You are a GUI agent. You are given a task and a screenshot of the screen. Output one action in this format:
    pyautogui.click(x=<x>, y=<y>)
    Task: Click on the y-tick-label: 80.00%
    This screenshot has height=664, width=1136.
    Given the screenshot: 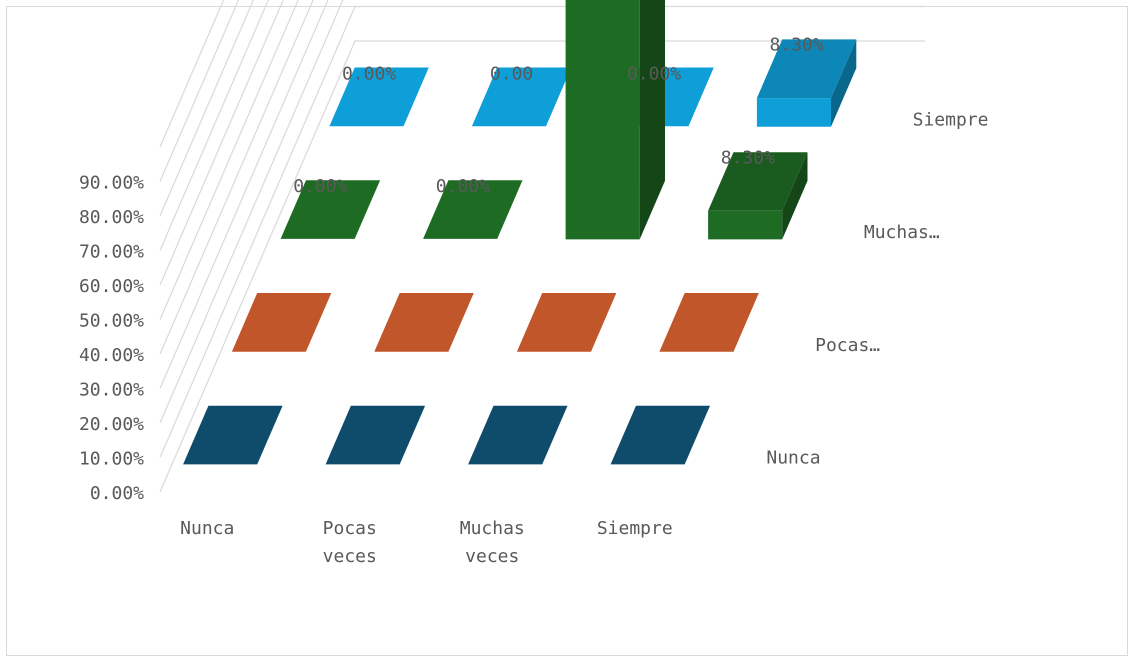 What is the action you would take?
    pyautogui.click(x=111, y=217)
    